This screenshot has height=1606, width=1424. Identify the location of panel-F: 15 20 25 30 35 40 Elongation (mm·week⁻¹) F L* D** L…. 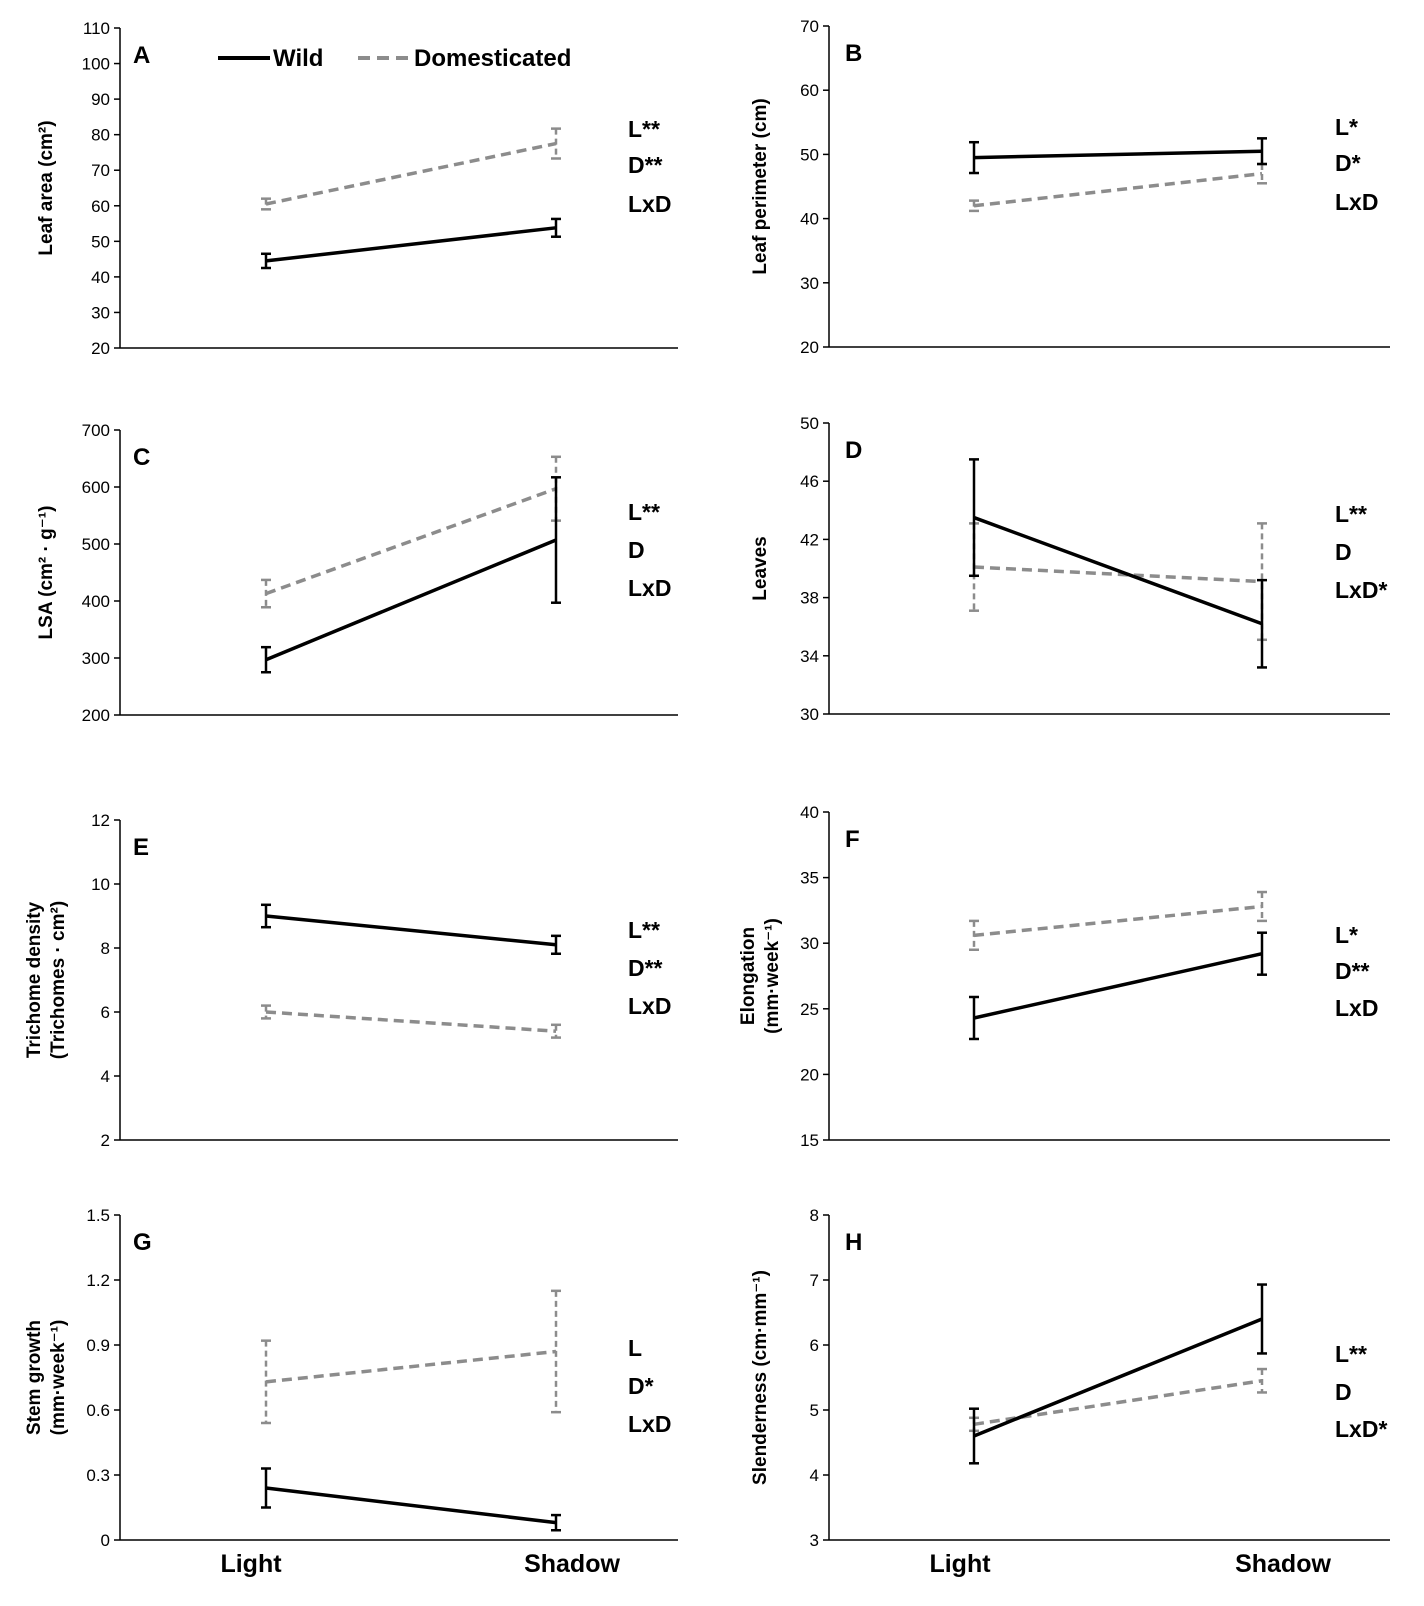
(1064, 976).